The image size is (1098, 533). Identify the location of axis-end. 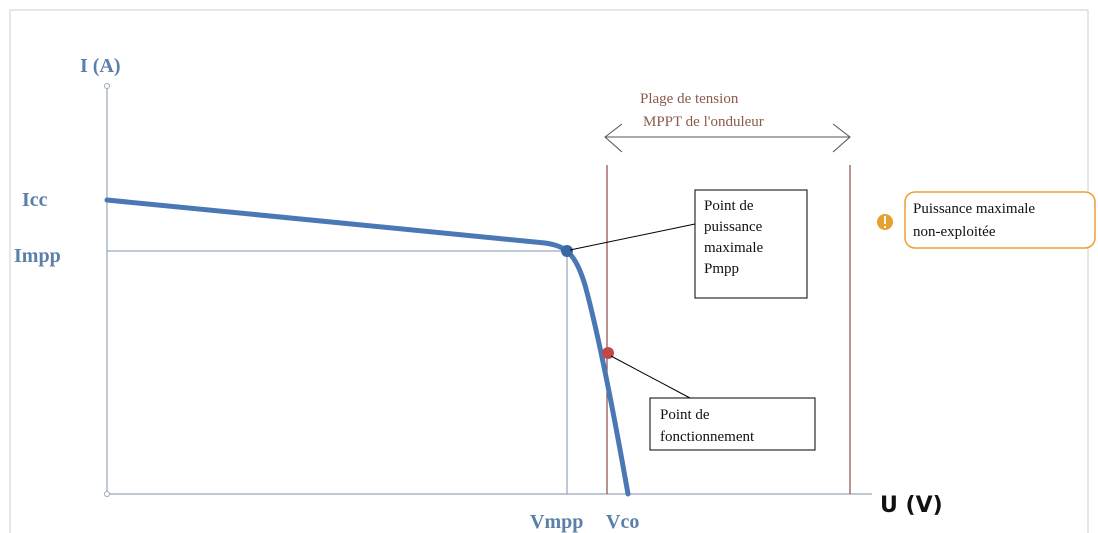
(107, 86).